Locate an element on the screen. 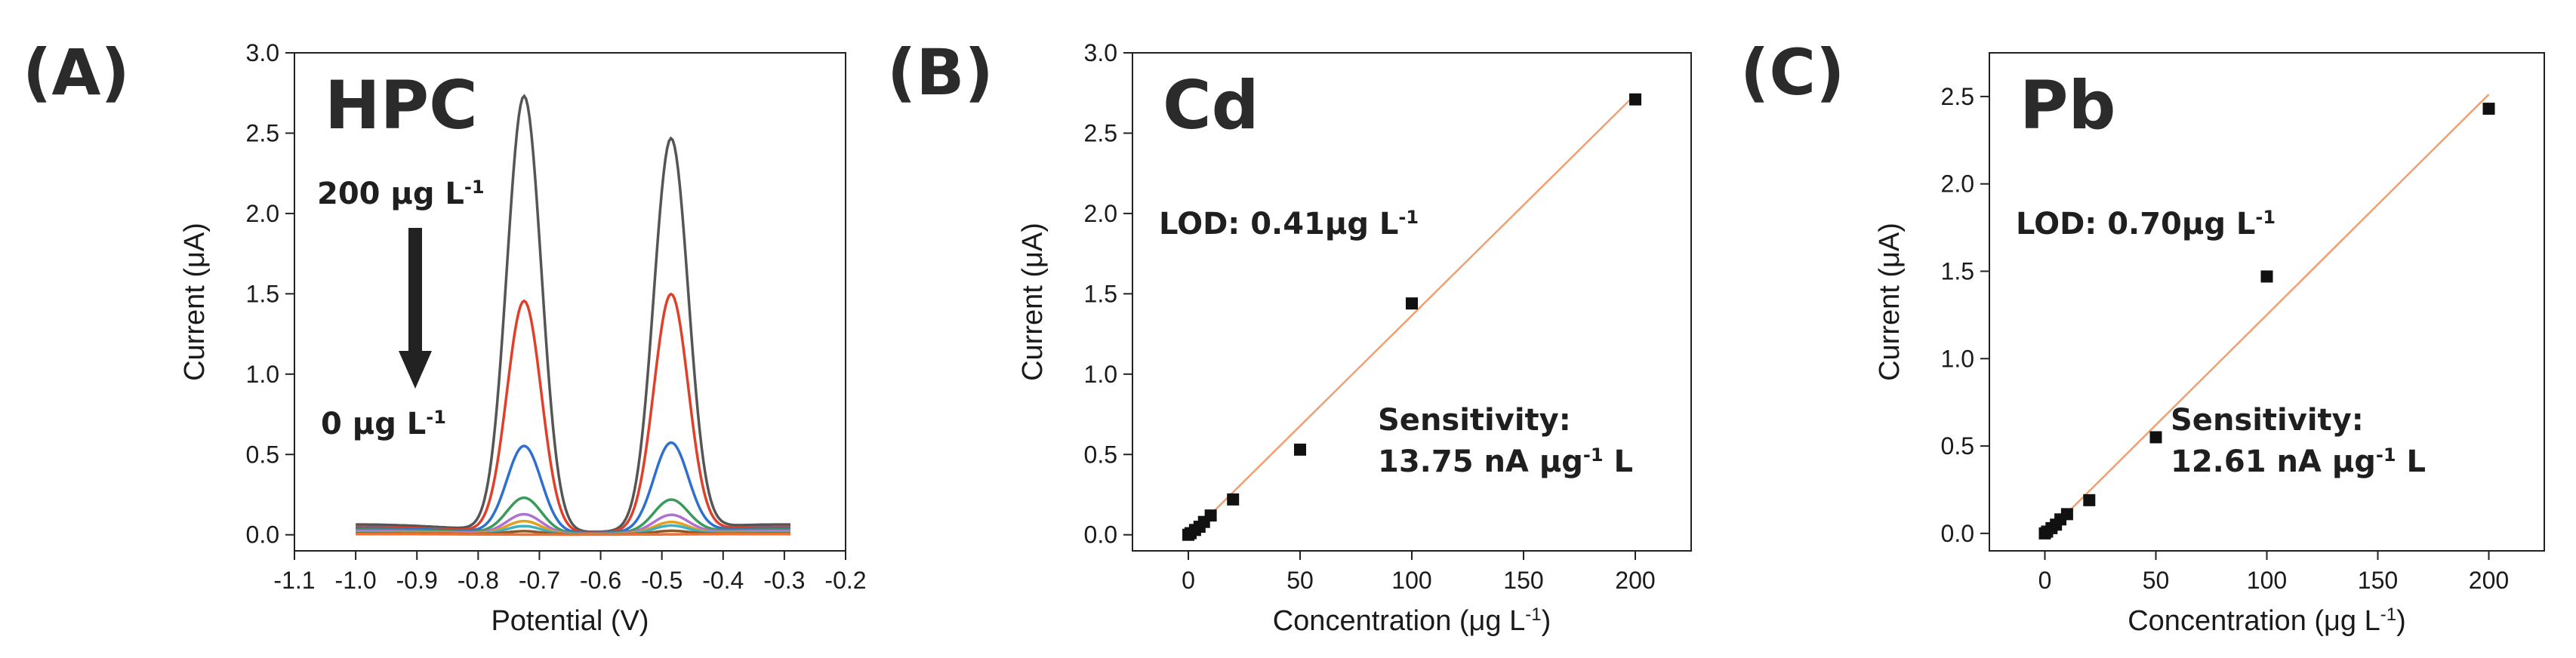  x-tick-label: -1.1 is located at coordinates (294, 580).